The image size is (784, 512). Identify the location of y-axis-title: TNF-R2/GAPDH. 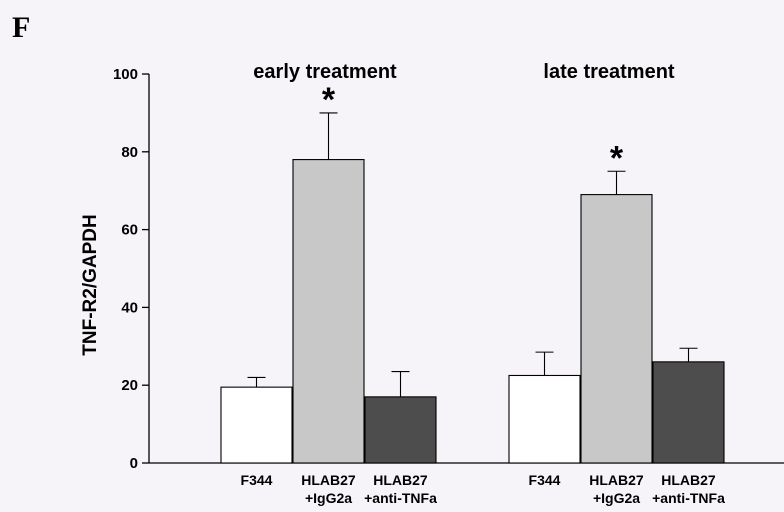
(90, 284).